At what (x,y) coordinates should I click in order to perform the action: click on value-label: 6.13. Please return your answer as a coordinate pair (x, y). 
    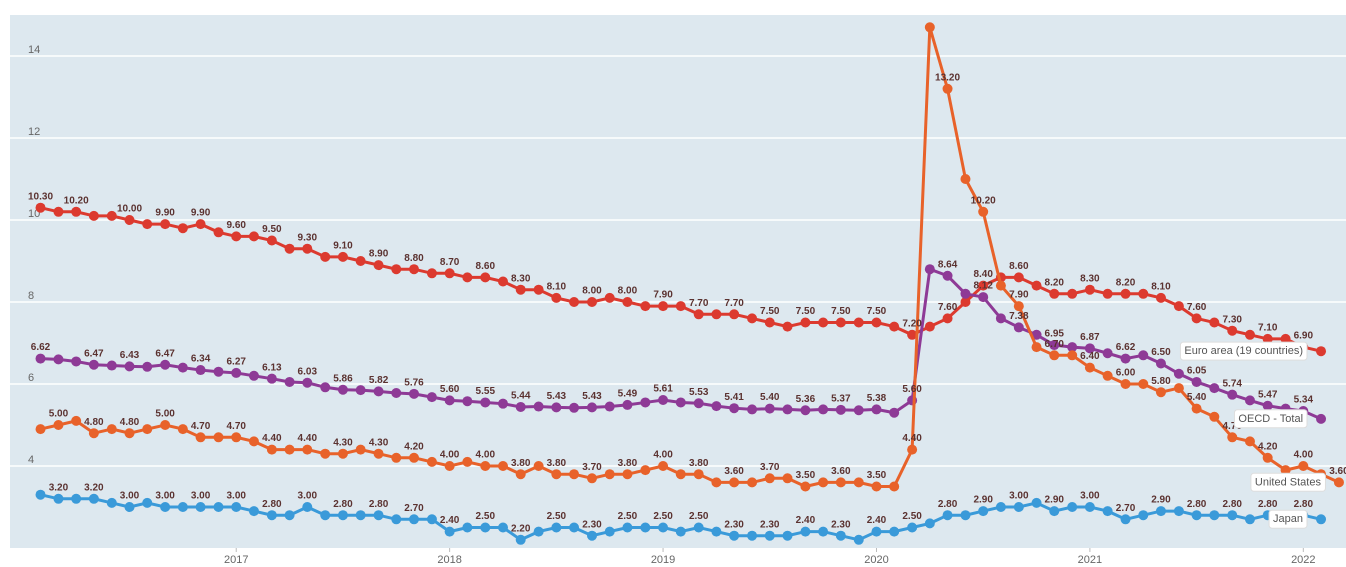
    Looking at the image, I should click on (272, 367).